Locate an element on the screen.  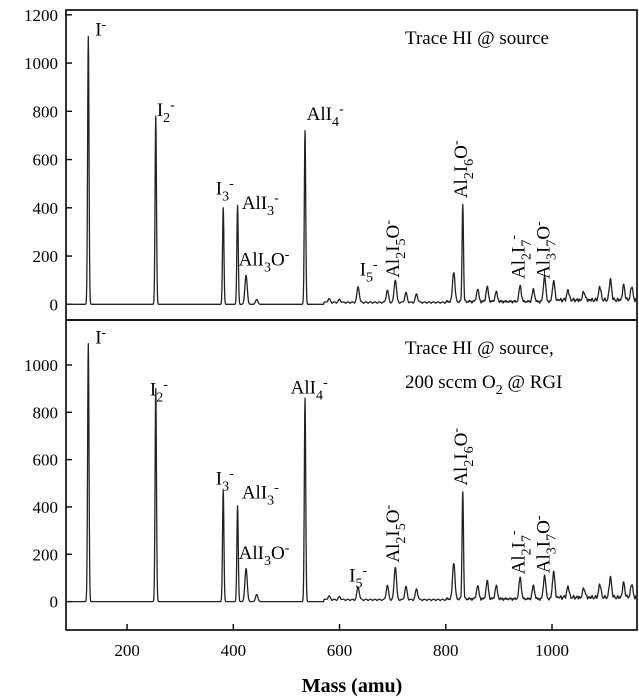
x-tick-label: 200 is located at coordinates (127, 650).